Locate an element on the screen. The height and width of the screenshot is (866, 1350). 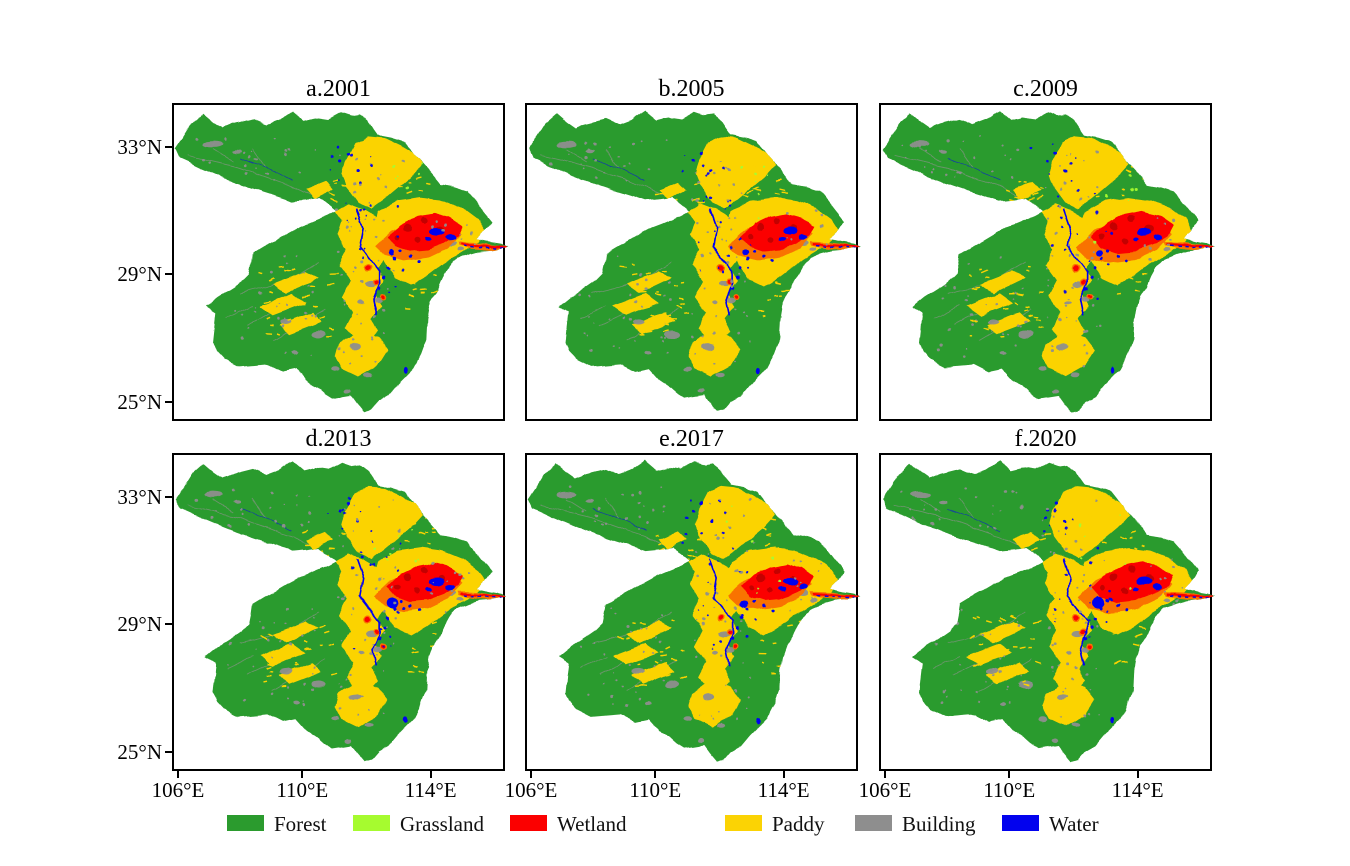
legend-swatch-wetland is located at coordinates (528, 823).